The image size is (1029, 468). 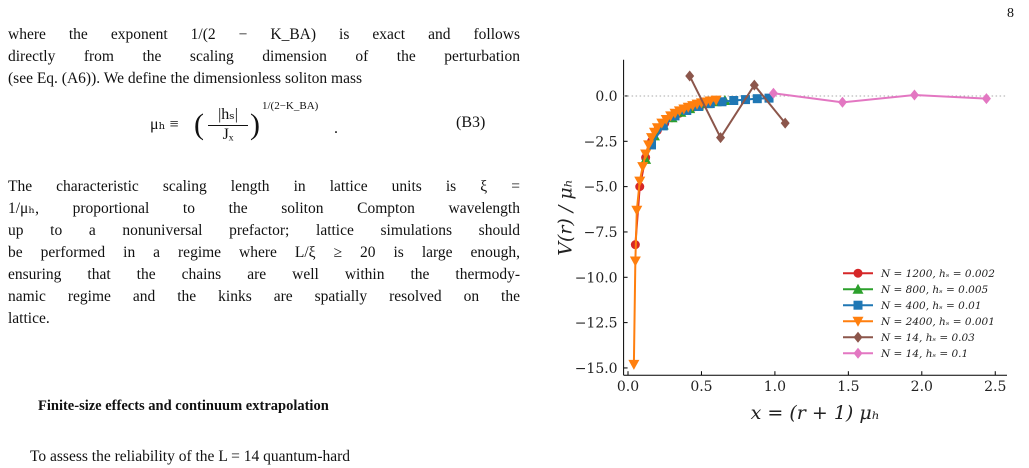 I want to click on x-tick-label: 0.5, so click(x=701, y=387).